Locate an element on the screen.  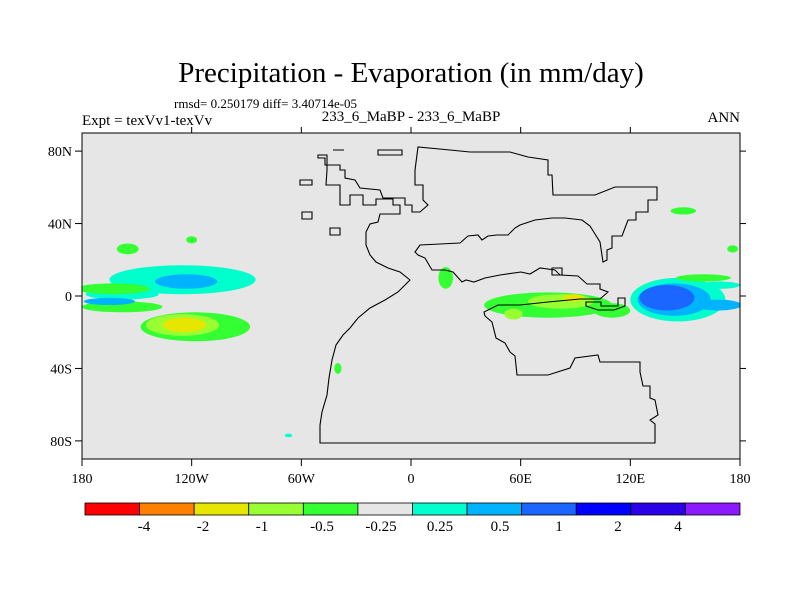
x-tick-label: 60E is located at coordinates (520, 479).